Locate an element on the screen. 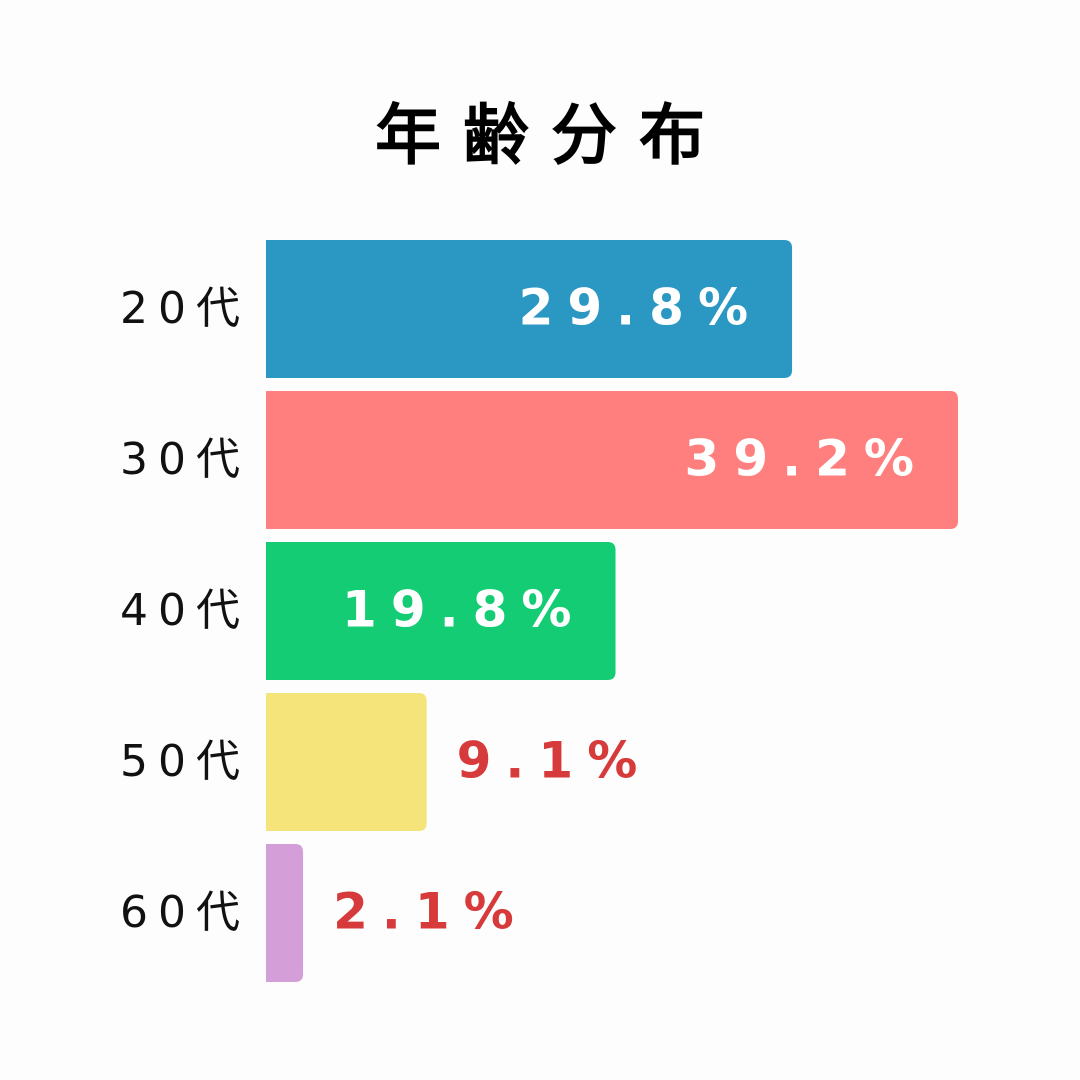 The width and height of the screenshot is (1080, 1080). value-label: 29.8% is located at coordinates (640, 308).